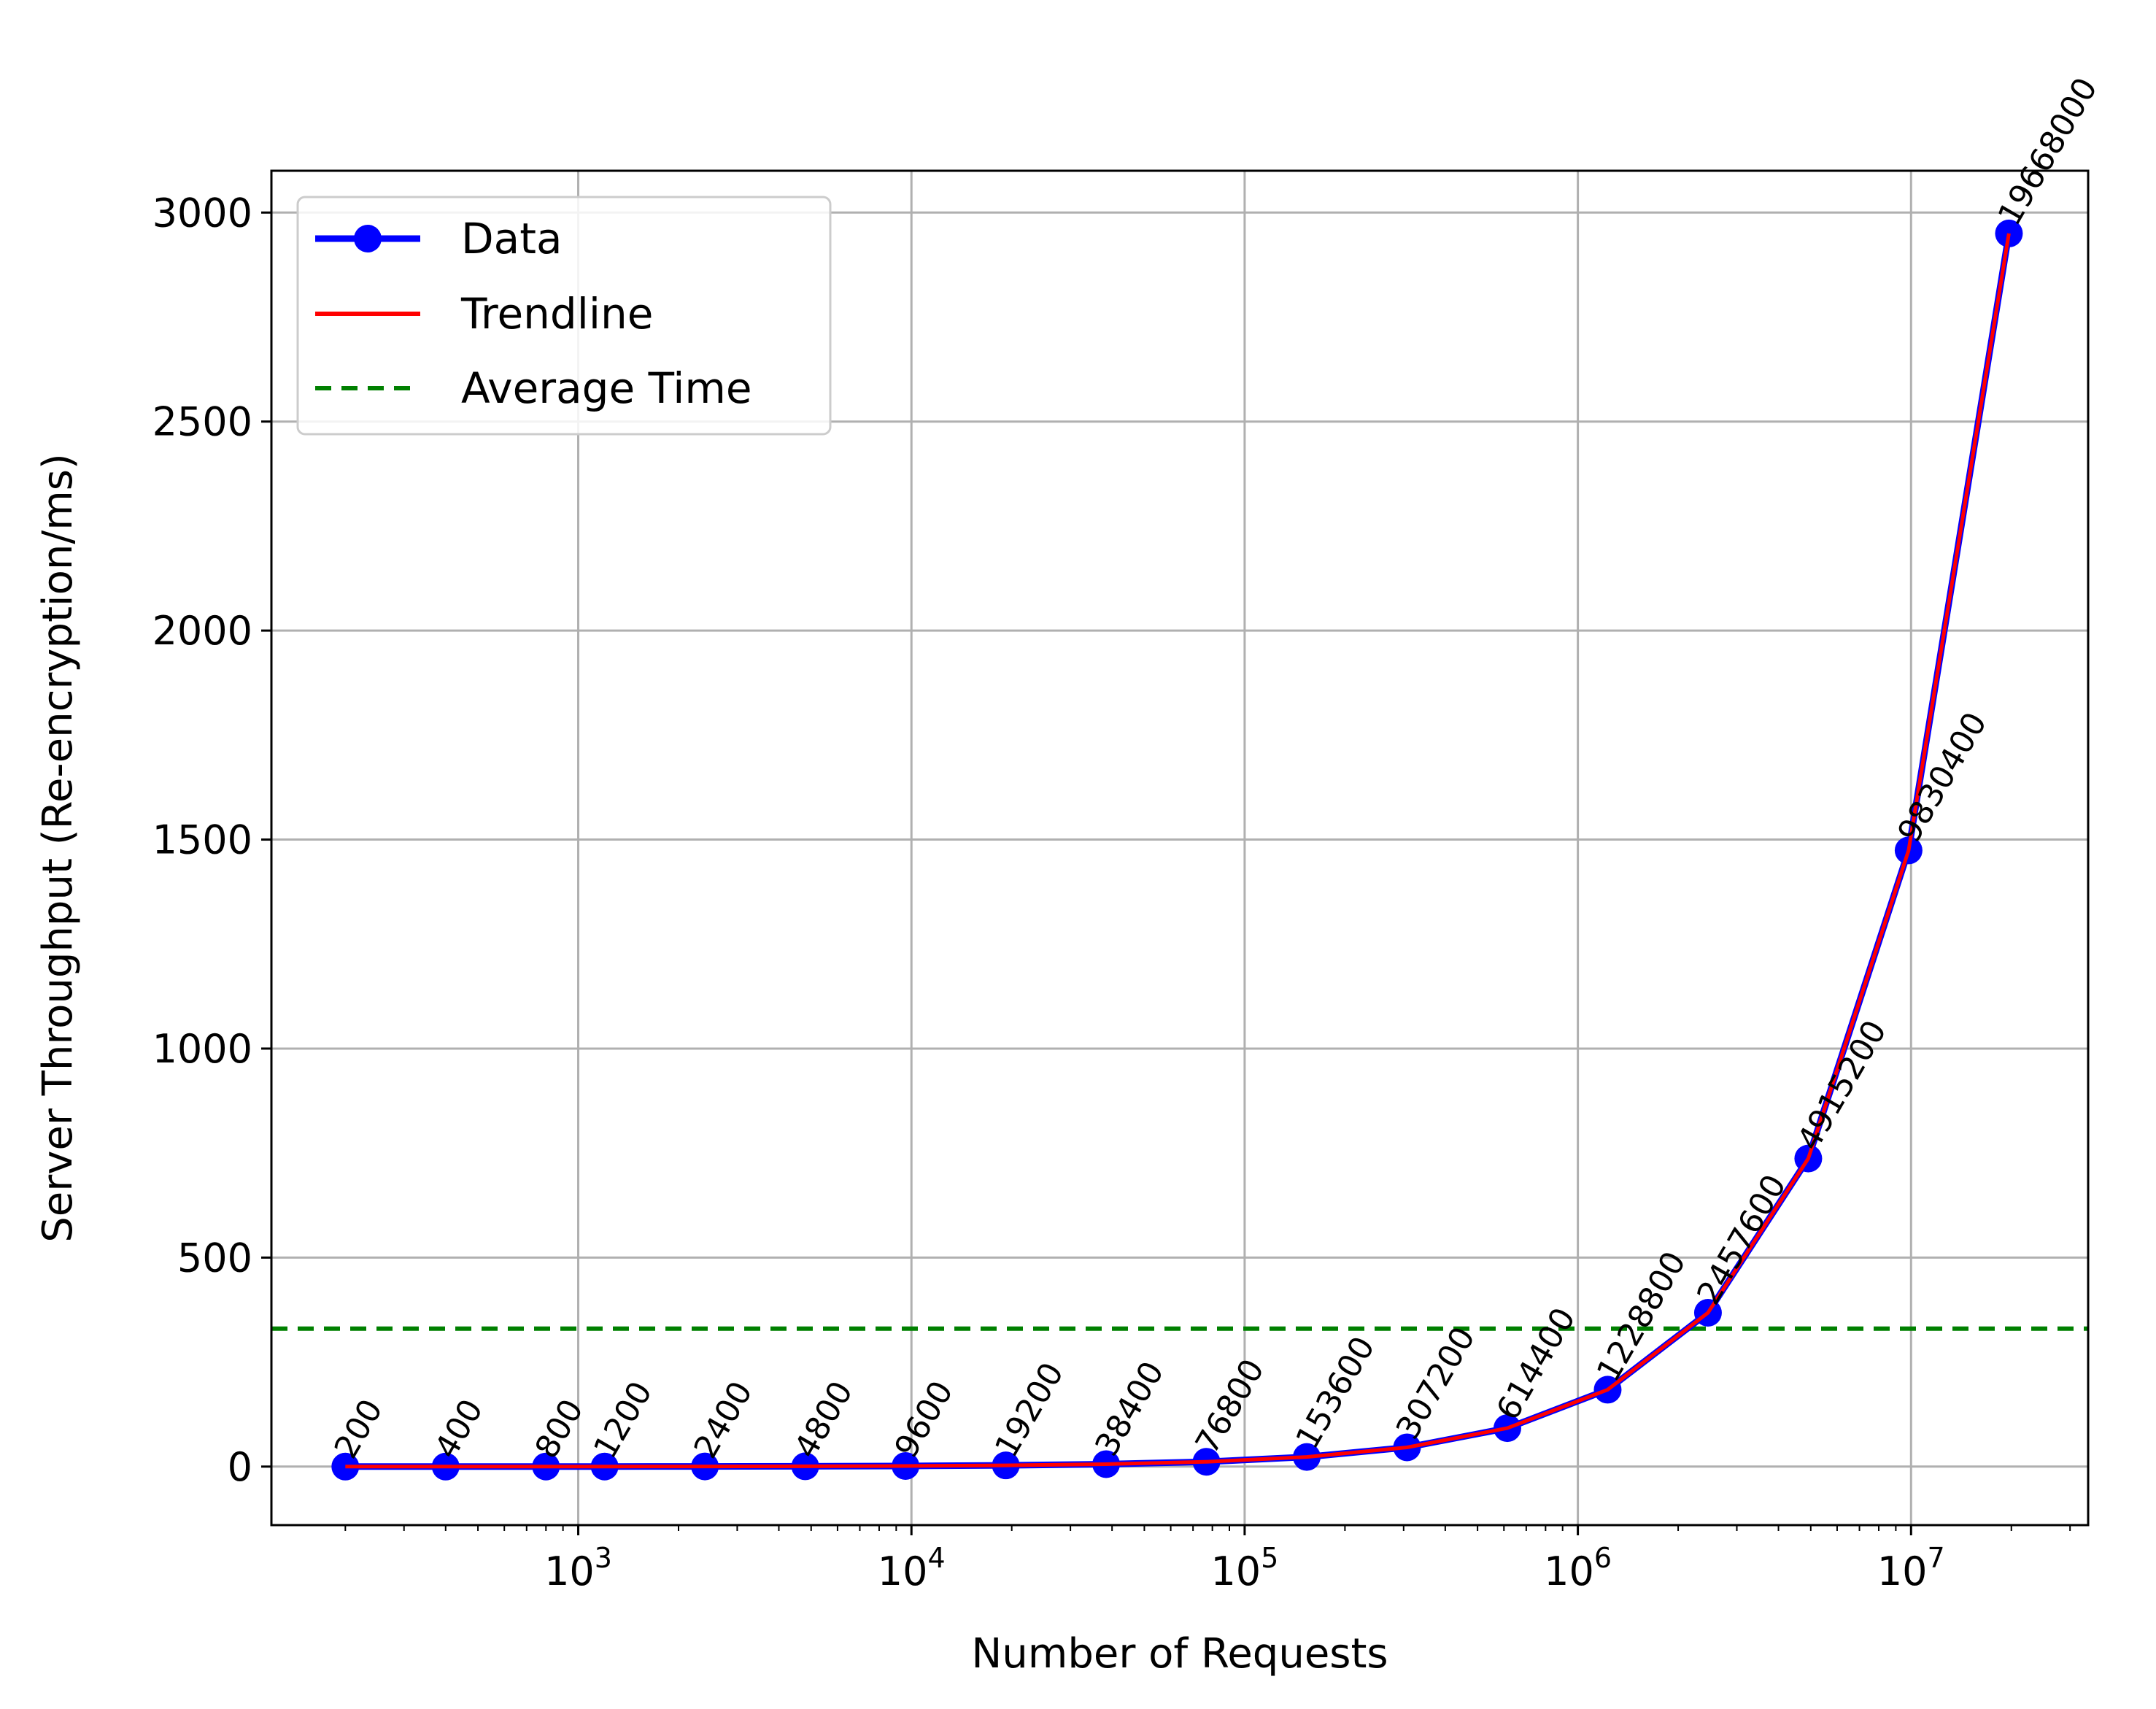  I want to click on y-axis-label: Server Throughput (Re-encryption/ms), so click(58, 848).